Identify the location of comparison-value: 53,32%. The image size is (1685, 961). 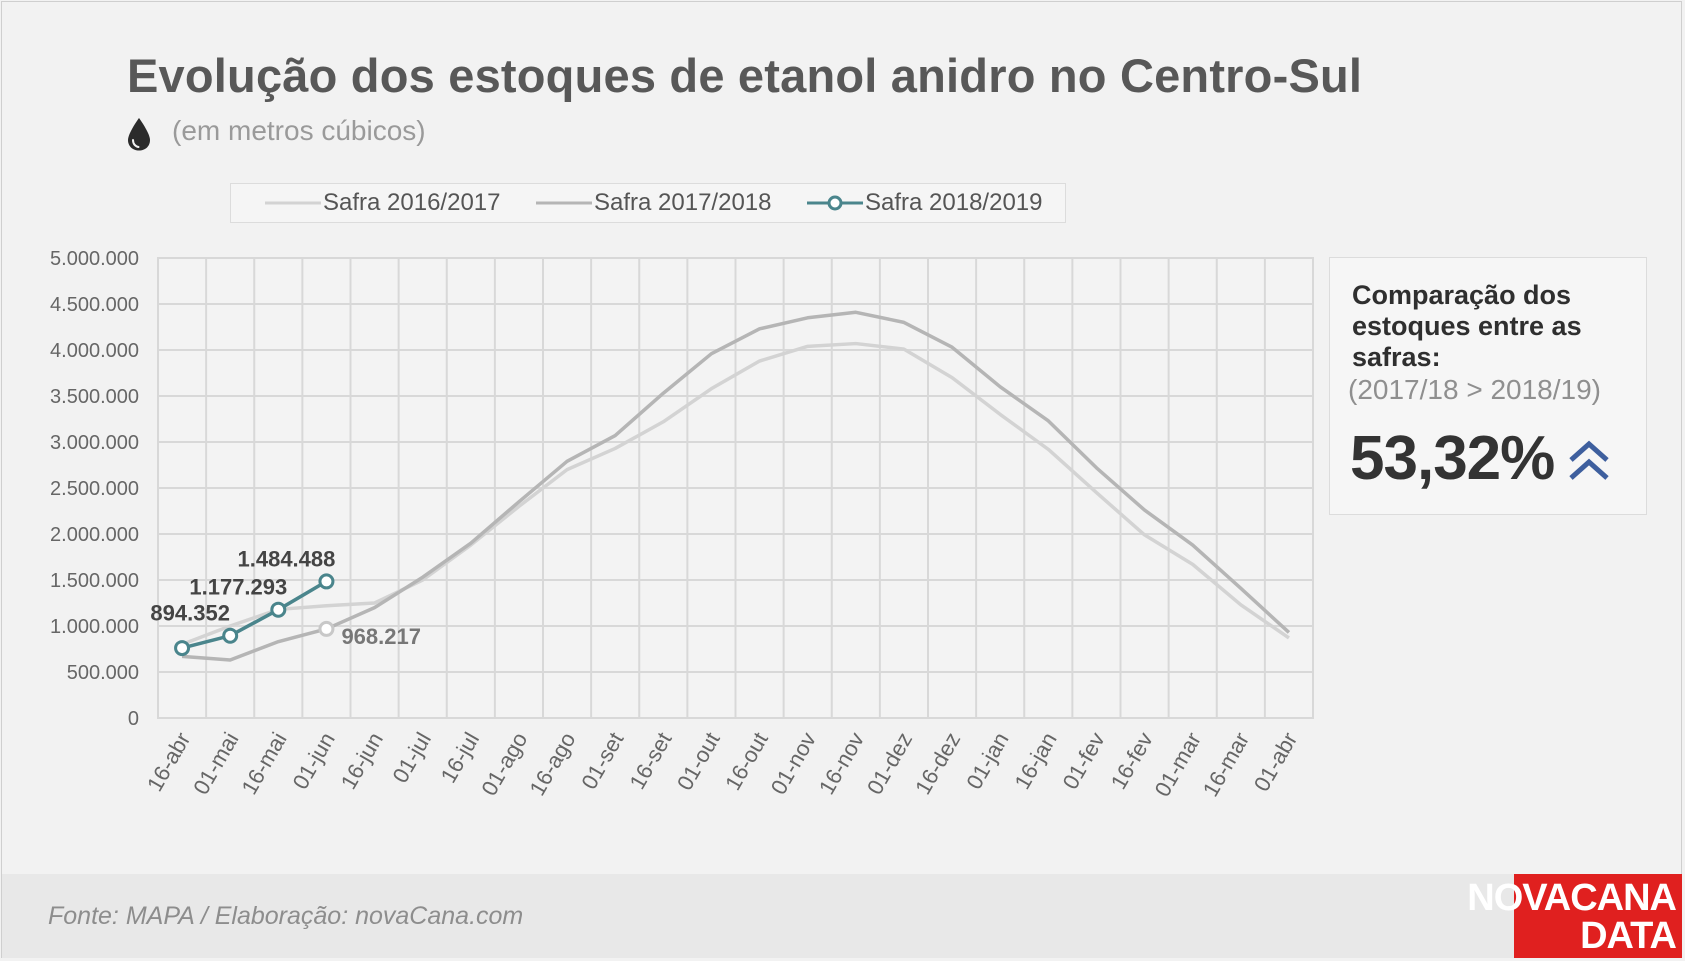
(1452, 458).